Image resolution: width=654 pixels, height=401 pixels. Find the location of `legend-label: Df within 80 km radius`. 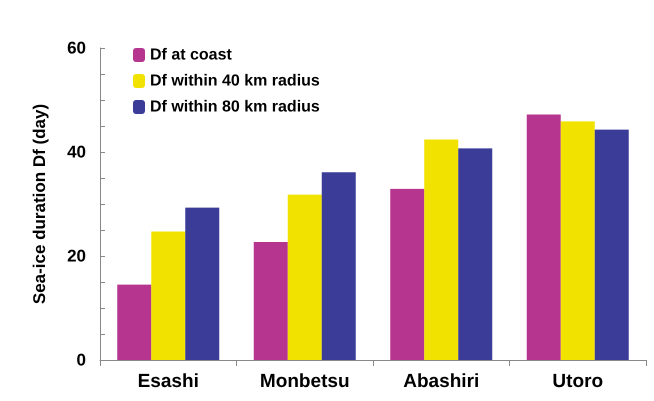

legend-label: Df within 80 km radius is located at coordinates (235, 107).